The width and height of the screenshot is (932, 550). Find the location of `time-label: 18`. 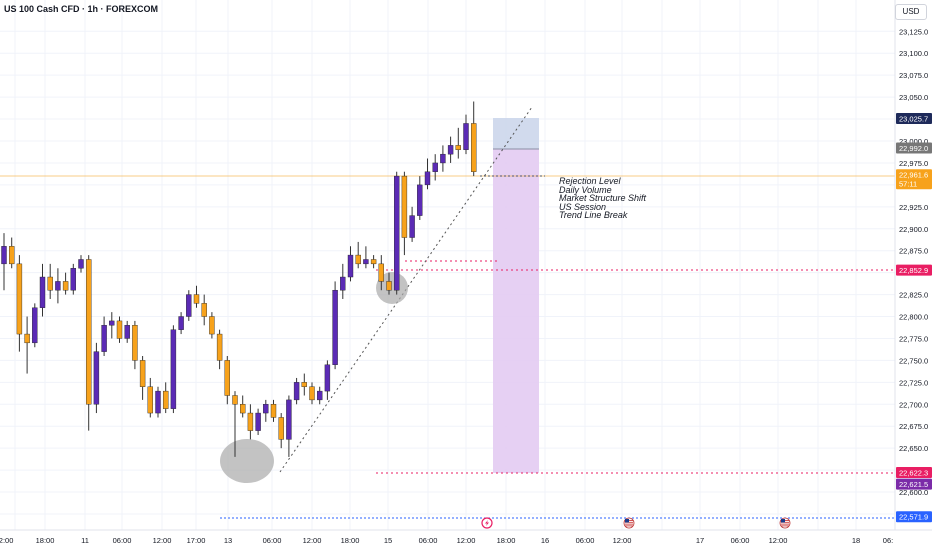

time-label: 18 is located at coordinates (856, 540).